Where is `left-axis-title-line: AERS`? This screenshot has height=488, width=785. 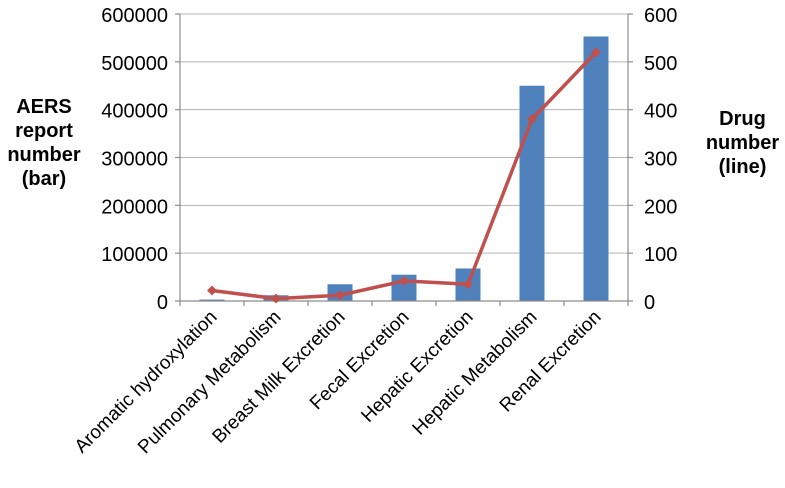
left-axis-title-line: AERS is located at coordinates (44, 107).